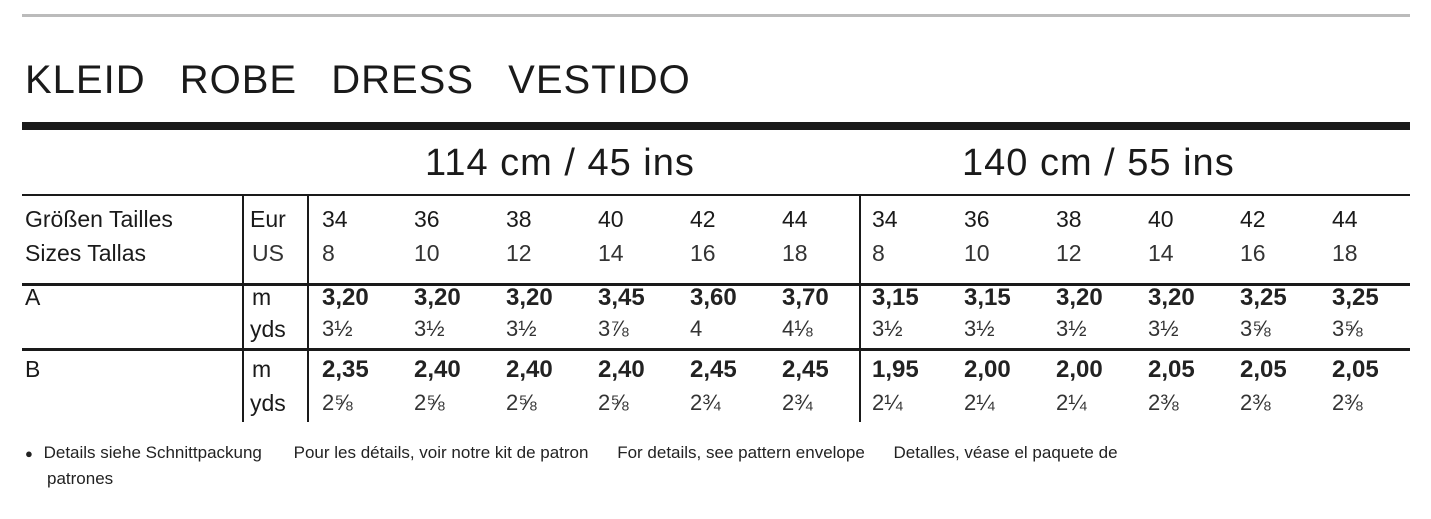 Image resolution: width=1431 pixels, height=519 pixels. I want to click on sizes-rule, so click(716, 284).